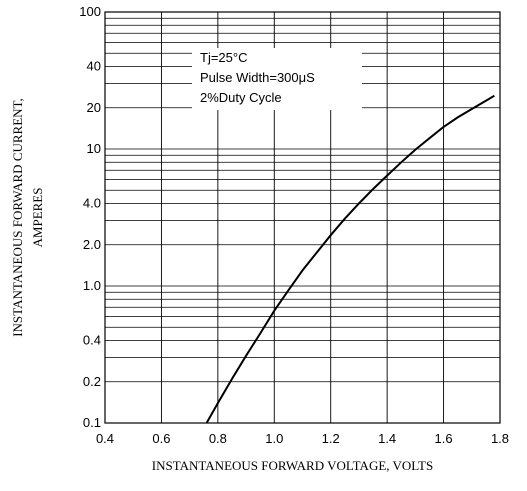 The width and height of the screenshot is (527, 491). Describe the element at coordinates (444, 438) in the screenshot. I see `x-tick-label: 1.6` at that location.